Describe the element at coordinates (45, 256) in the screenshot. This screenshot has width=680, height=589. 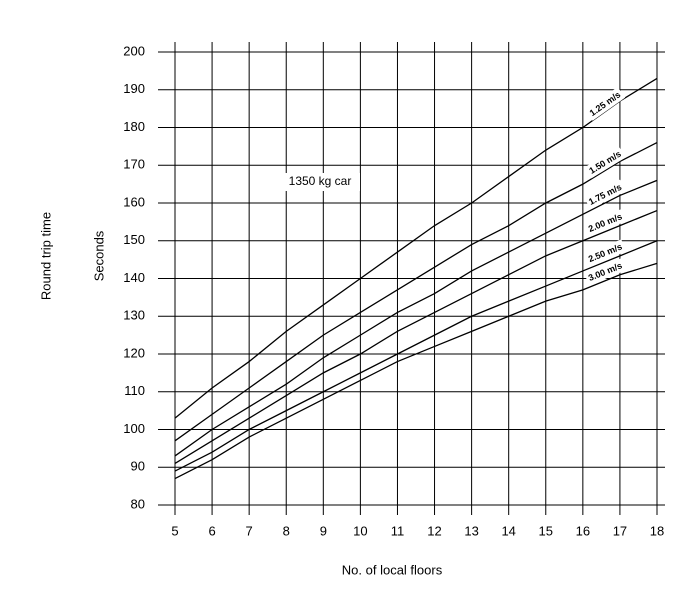
I see `y-axis-title: Round trip time` at that location.